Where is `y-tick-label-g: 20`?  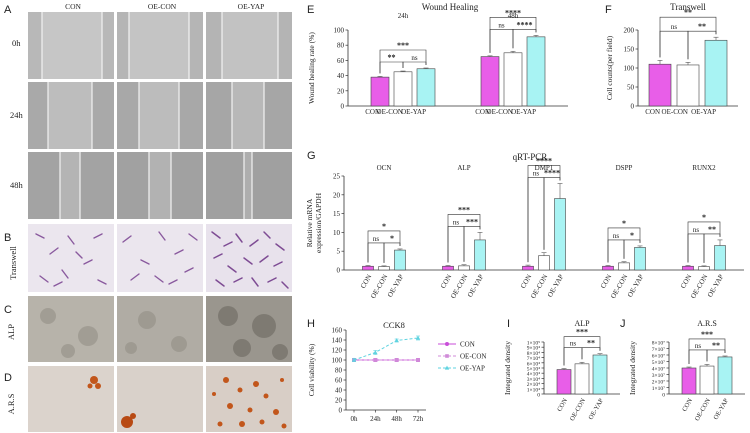 y-tick-label-g: 20 is located at coordinates (337, 195).